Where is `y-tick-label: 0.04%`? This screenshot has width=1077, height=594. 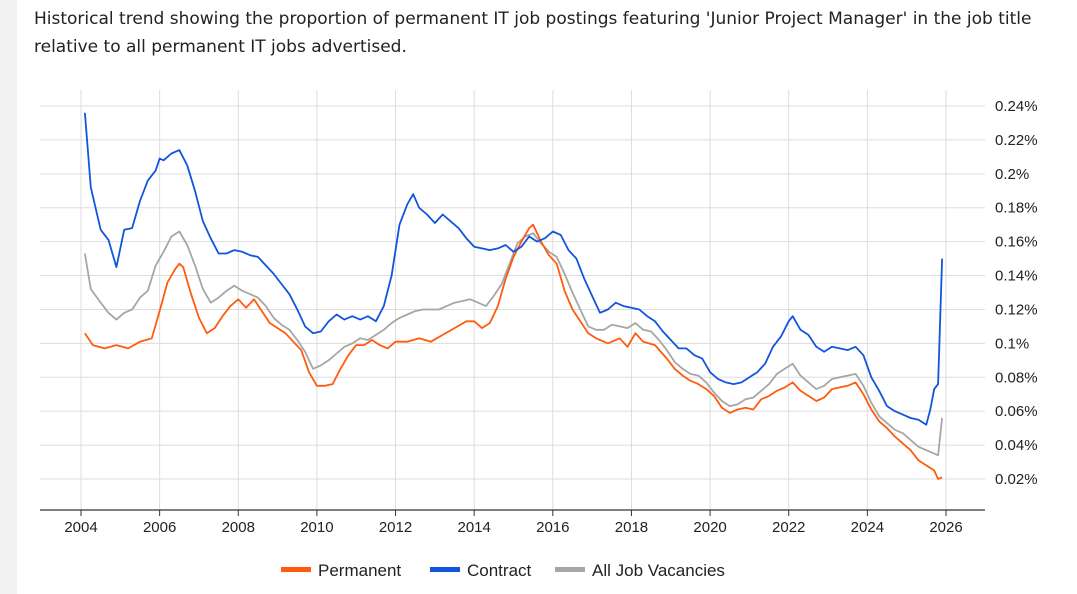 y-tick-label: 0.04% is located at coordinates (1016, 445).